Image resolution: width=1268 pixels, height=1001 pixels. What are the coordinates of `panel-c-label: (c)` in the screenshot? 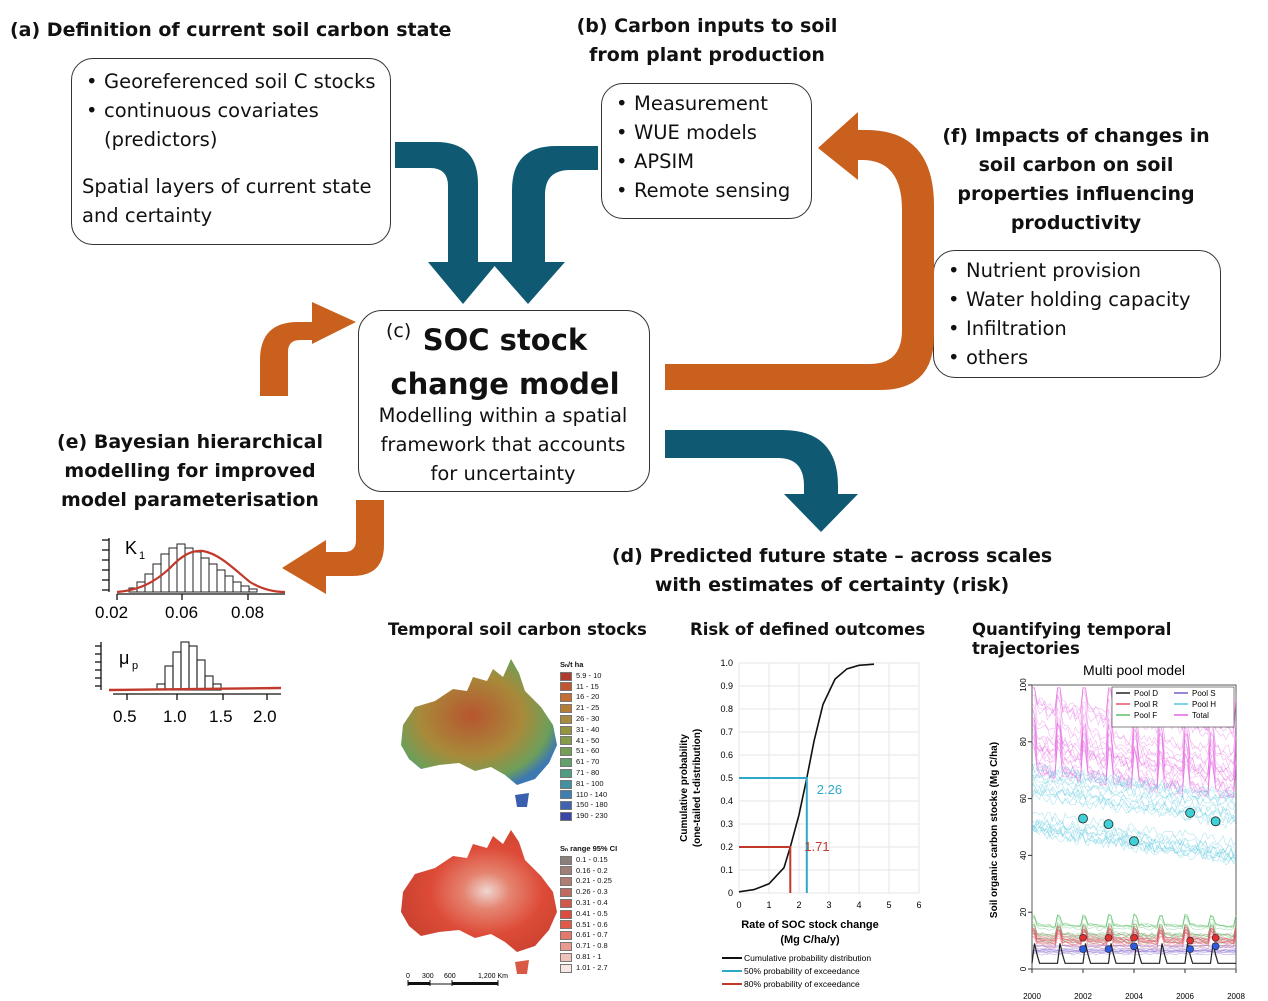 It's located at (399, 331).